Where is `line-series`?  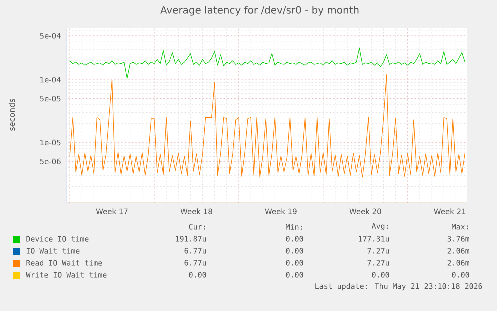 line-series is located at coordinates (268, 63).